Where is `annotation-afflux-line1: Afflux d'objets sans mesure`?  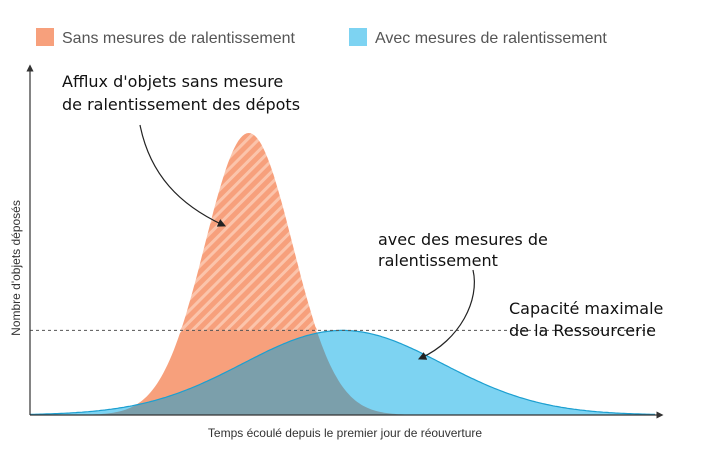 annotation-afflux-line1: Afflux d'objets sans mesure is located at coordinates (172, 81).